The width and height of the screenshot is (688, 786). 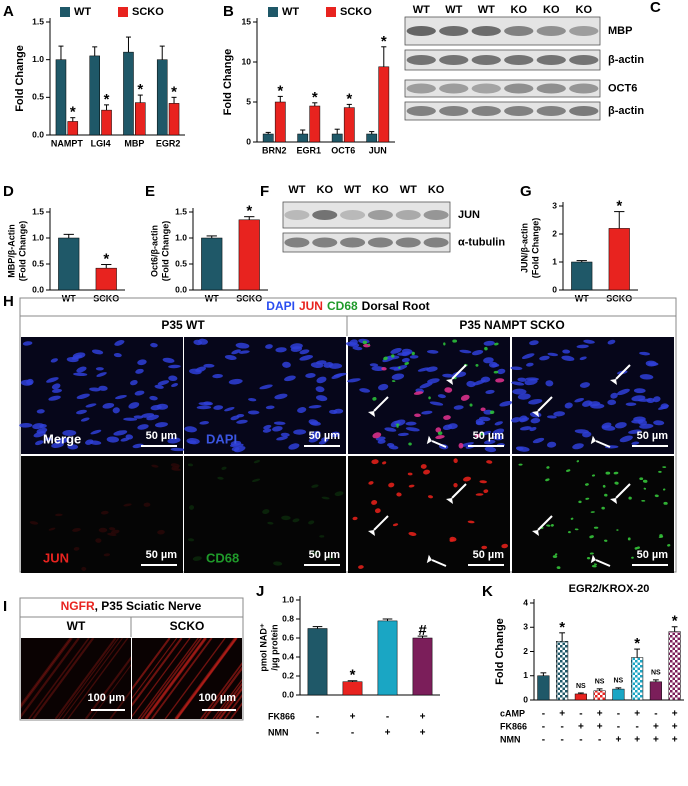 I want to click on condition-name: FK866, so click(x=281, y=716).